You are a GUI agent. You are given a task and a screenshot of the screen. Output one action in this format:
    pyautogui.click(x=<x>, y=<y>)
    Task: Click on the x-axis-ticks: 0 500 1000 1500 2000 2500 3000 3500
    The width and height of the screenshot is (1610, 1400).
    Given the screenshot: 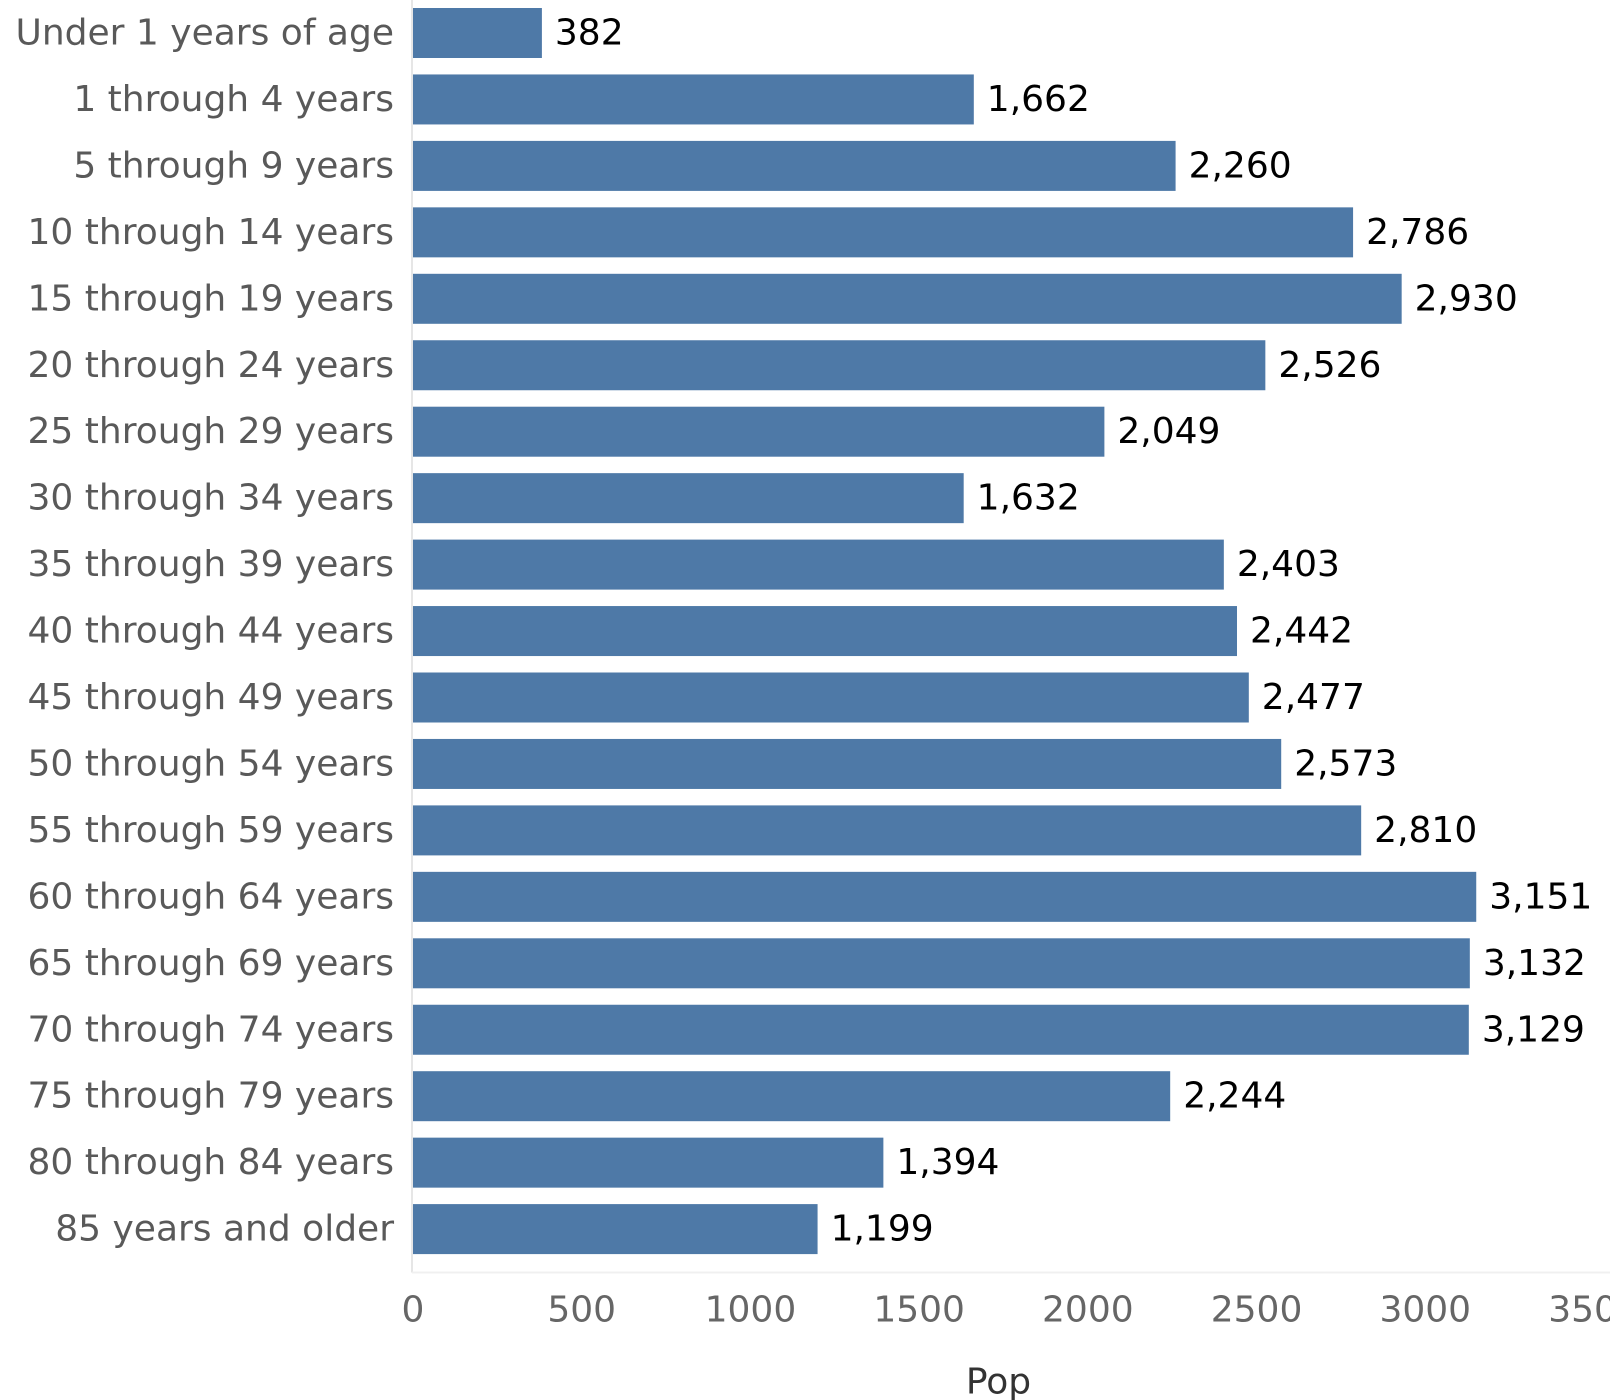 What is the action you would take?
    pyautogui.click(x=1006, y=1310)
    